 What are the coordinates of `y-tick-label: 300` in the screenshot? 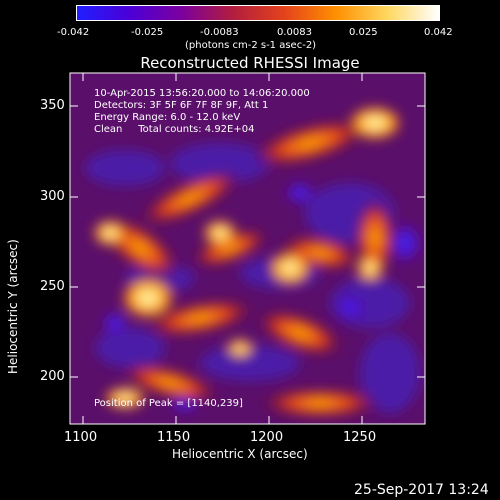 It's located at (52, 196).